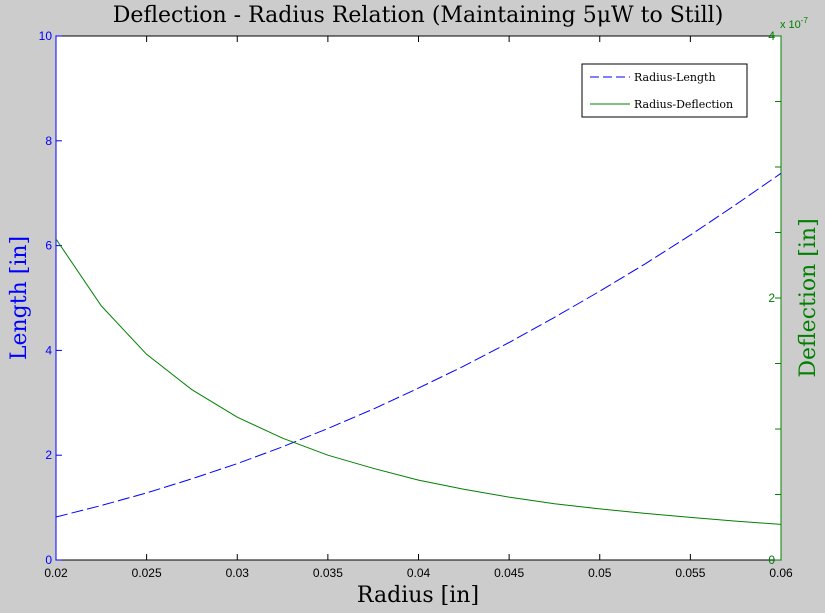 The width and height of the screenshot is (825, 613). I want to click on x-axis-label: Radius [in], so click(418, 595).